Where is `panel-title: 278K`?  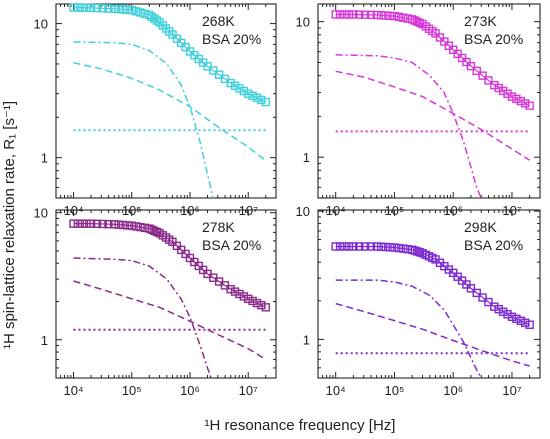 panel-title: 278K is located at coordinates (218, 227).